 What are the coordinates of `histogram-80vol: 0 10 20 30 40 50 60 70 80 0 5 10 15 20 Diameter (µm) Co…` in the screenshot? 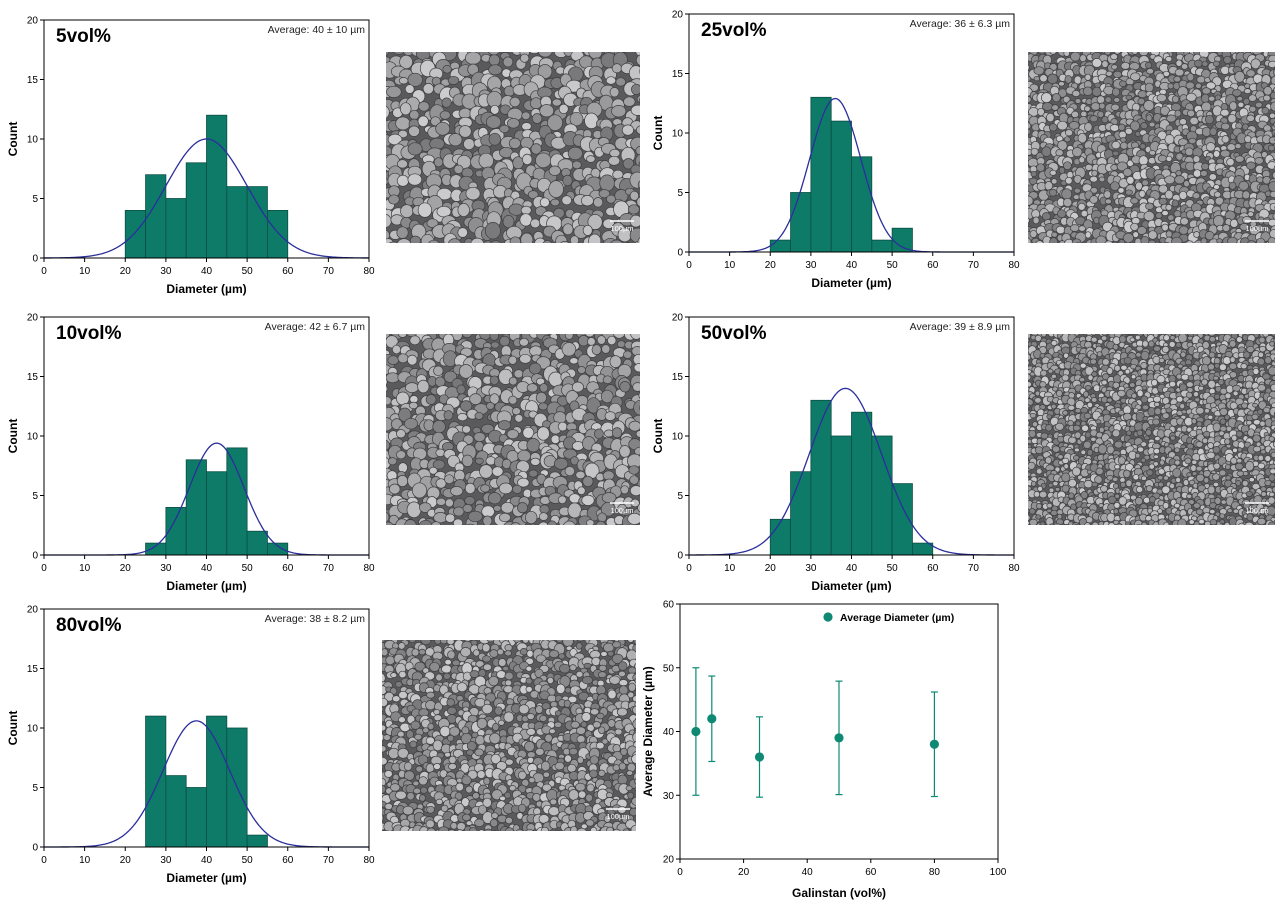 It's located at (190, 745).